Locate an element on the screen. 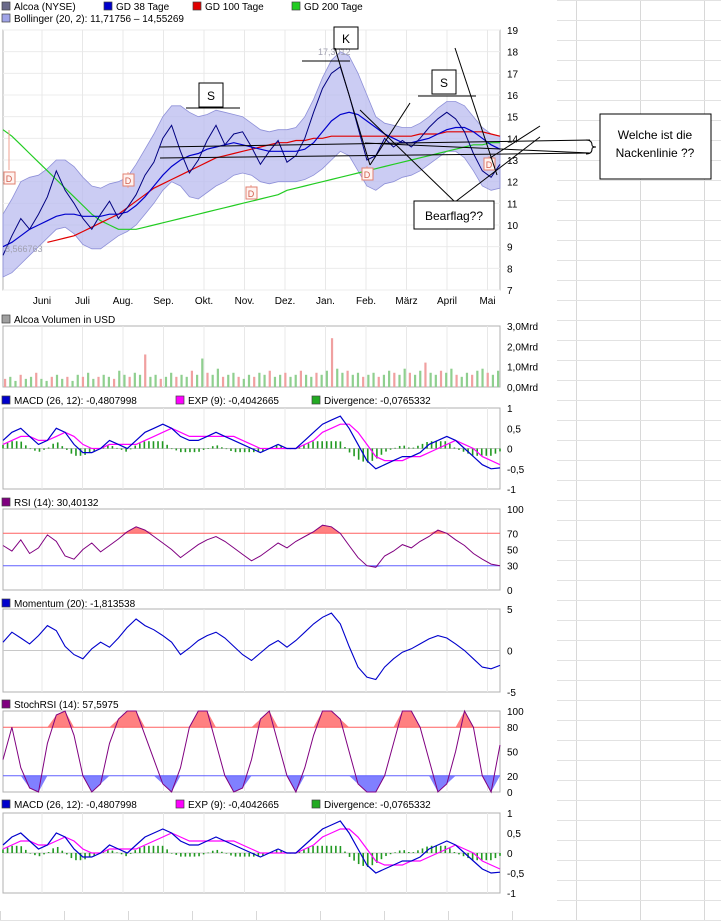 This screenshot has height=921, width=721. stochrsi-line is located at coordinates (251, 751).